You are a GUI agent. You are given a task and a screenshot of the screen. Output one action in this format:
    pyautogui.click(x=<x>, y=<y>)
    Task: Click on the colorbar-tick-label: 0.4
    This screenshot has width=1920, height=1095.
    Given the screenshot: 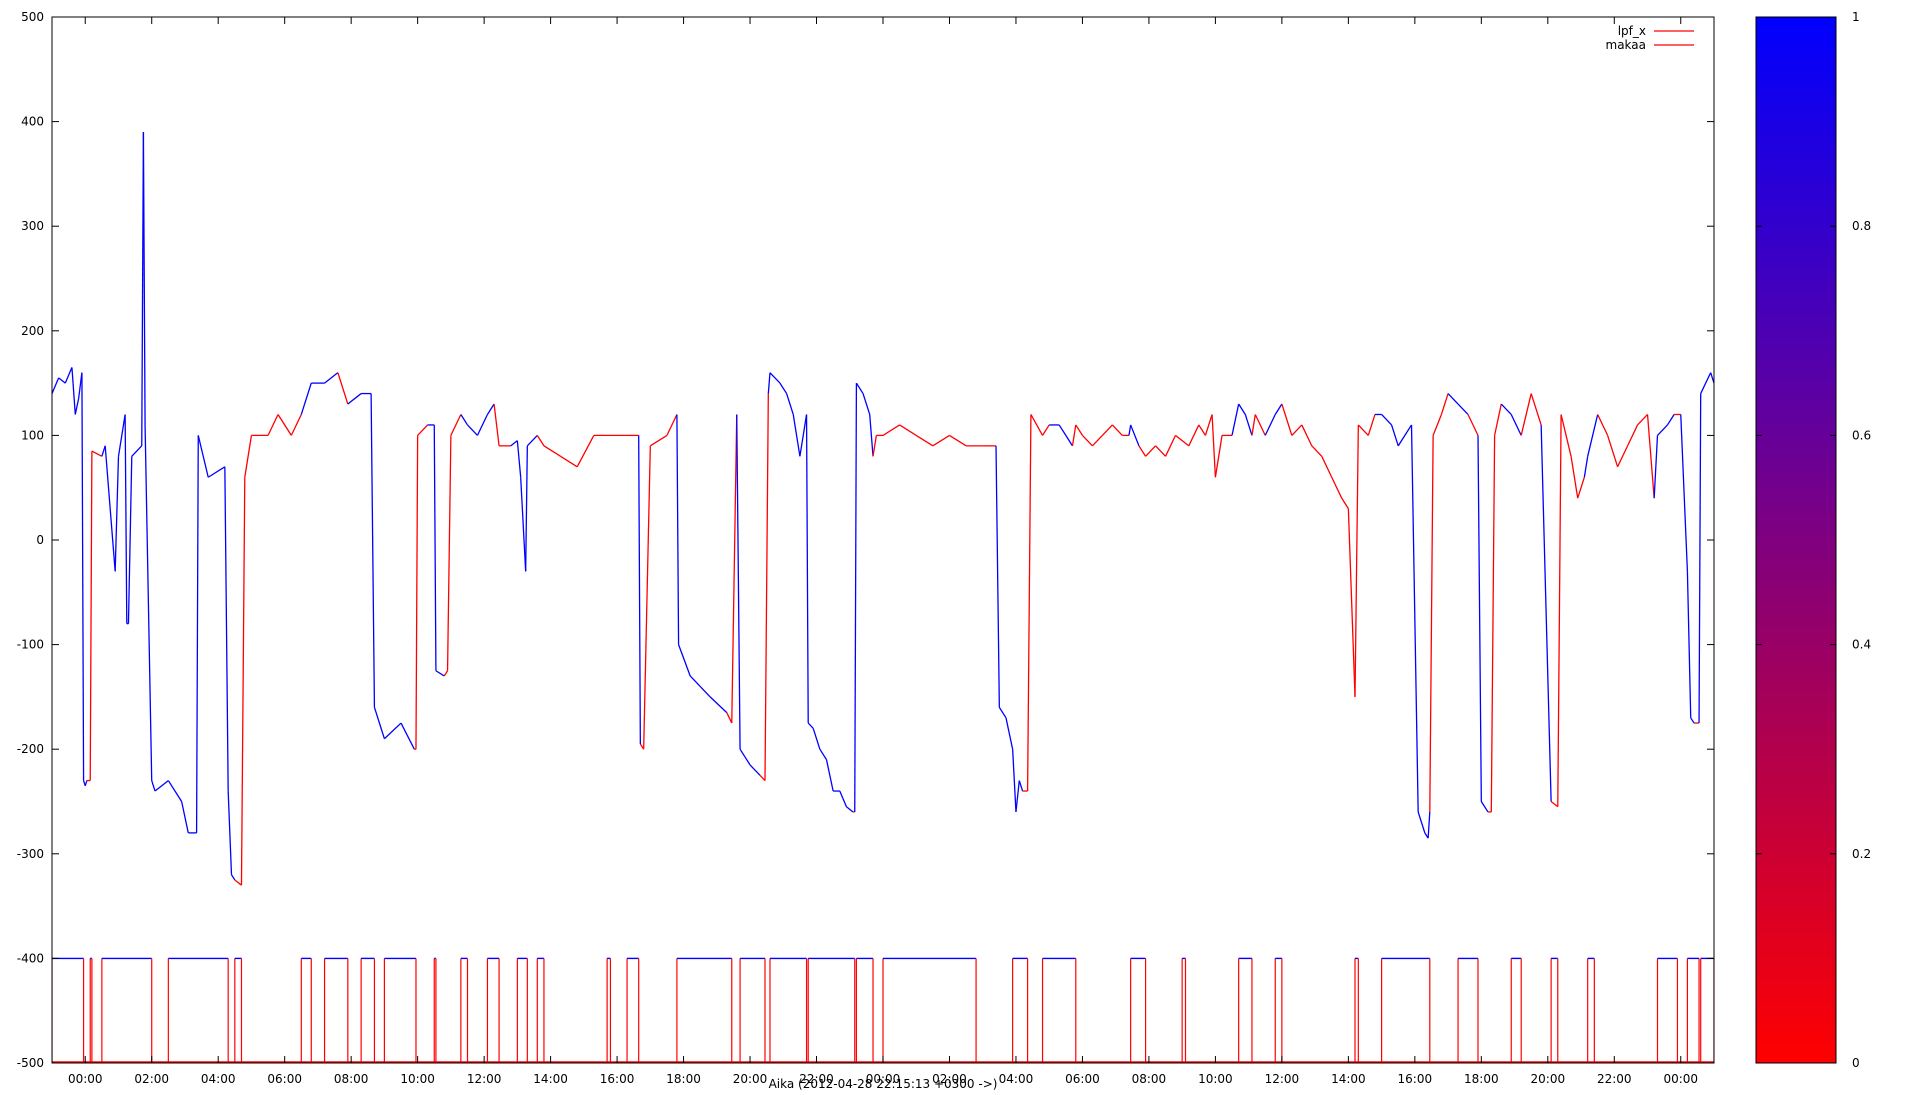 What is the action you would take?
    pyautogui.click(x=1861, y=645)
    